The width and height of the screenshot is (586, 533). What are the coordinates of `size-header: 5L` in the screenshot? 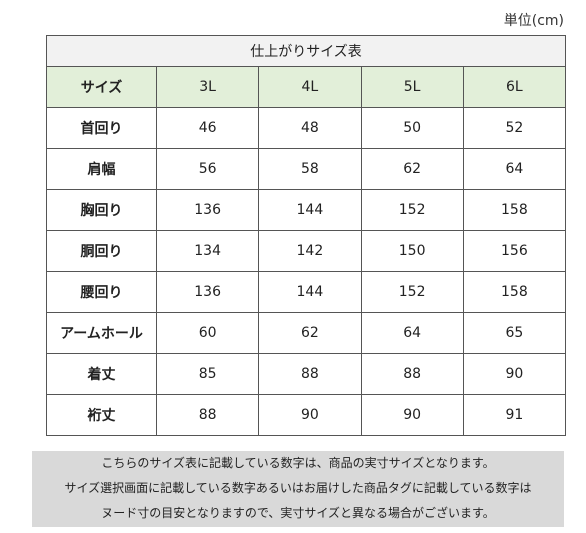 It's located at (412, 87).